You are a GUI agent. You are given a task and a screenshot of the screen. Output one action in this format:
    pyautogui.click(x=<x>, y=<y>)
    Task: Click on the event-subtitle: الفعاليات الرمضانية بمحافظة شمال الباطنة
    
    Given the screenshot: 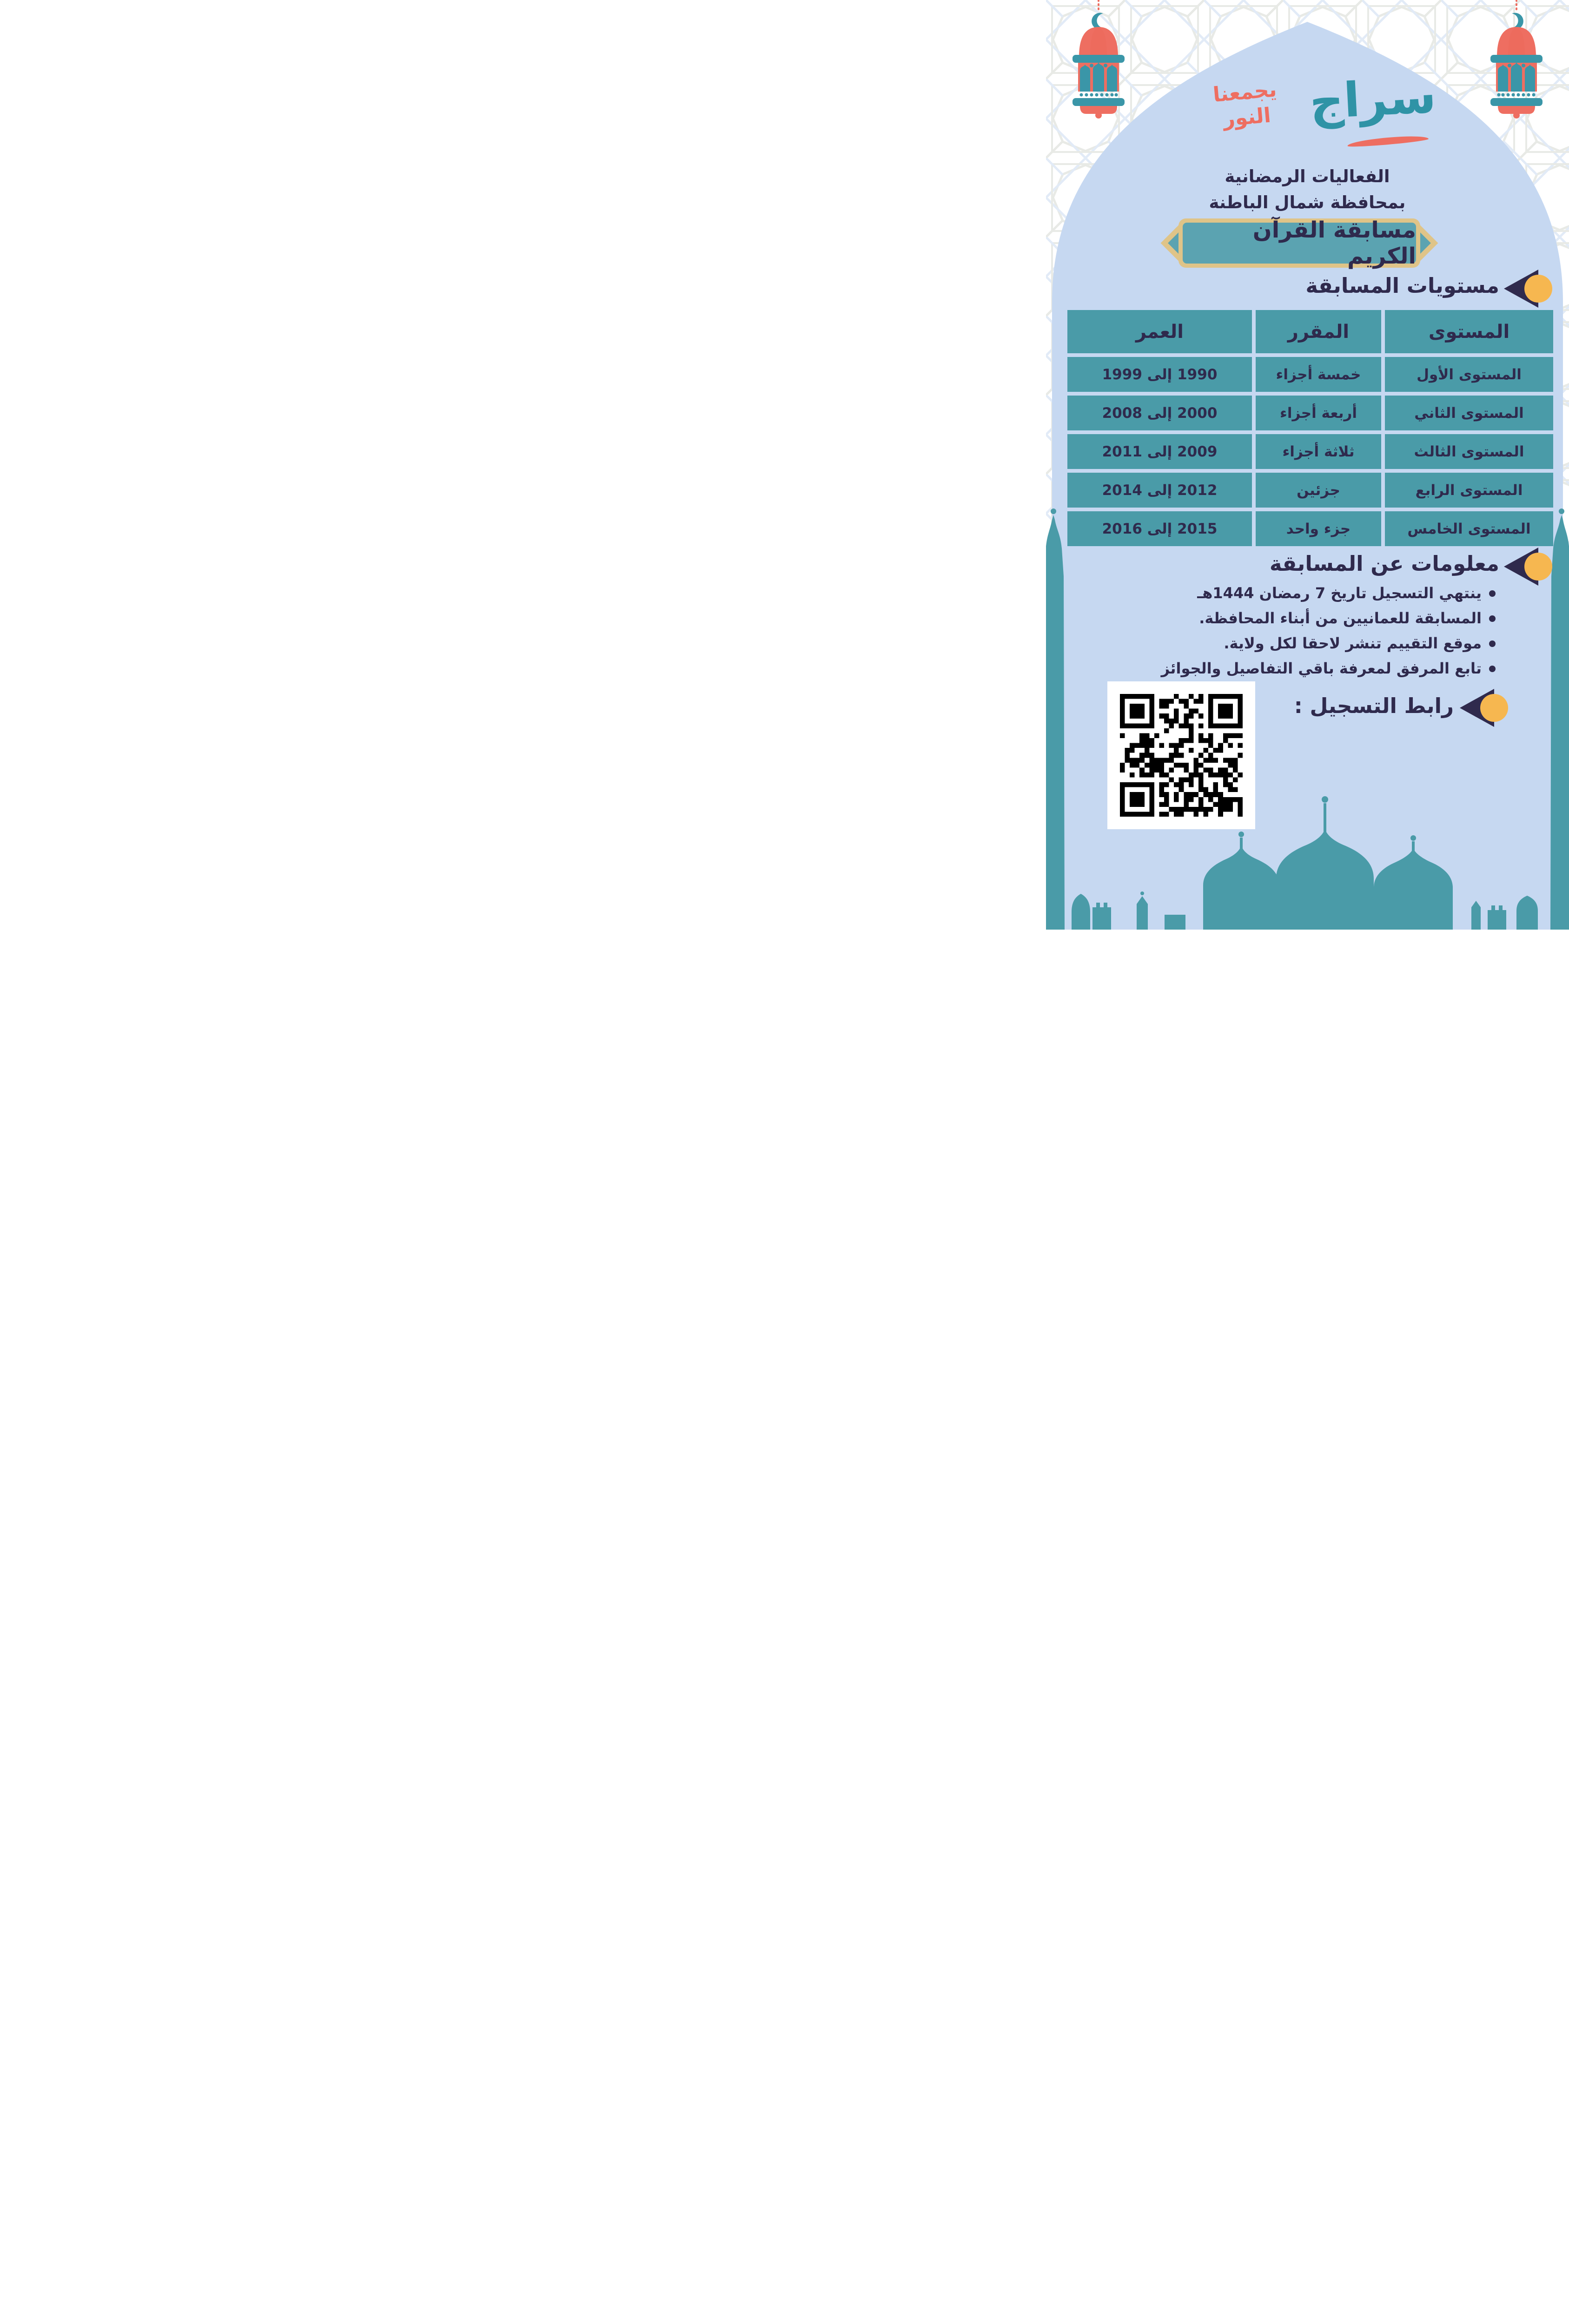 What is the action you would take?
    pyautogui.click(x=1307, y=189)
    